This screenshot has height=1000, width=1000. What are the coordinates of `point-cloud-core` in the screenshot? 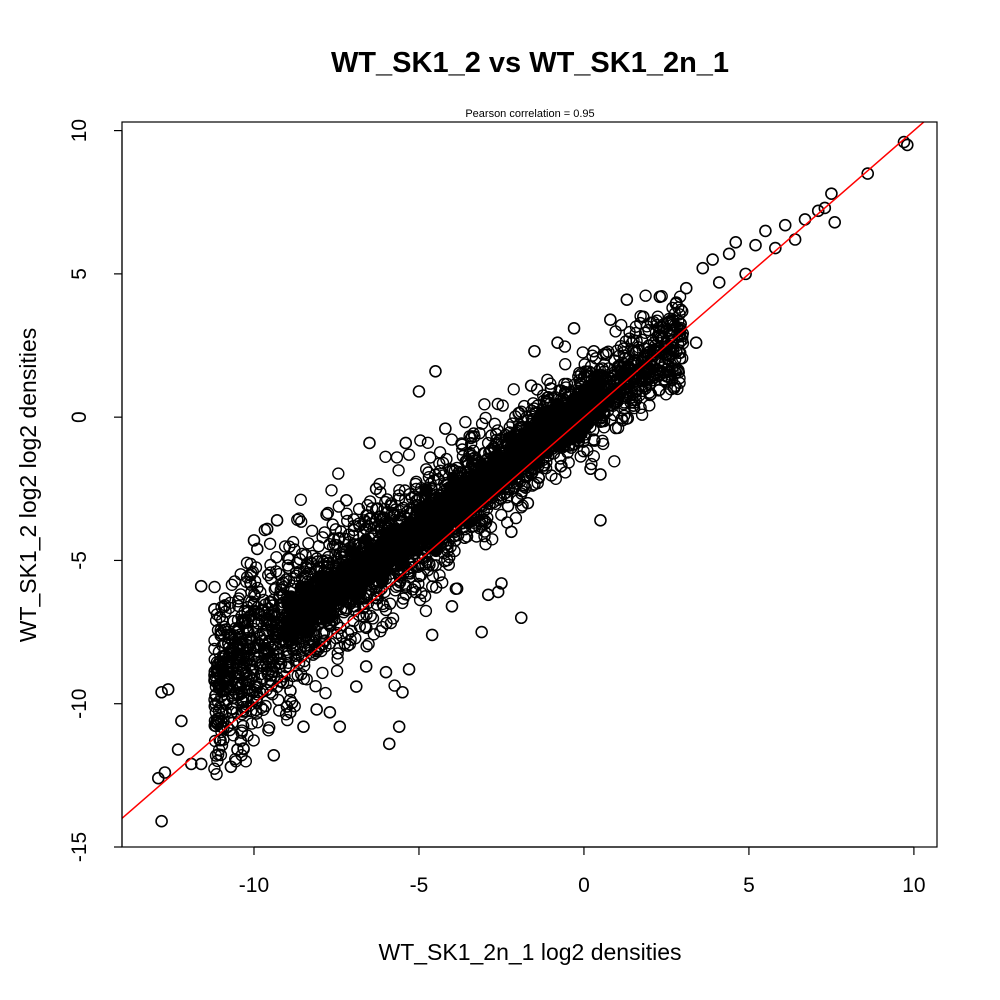 It's located at (443, 509).